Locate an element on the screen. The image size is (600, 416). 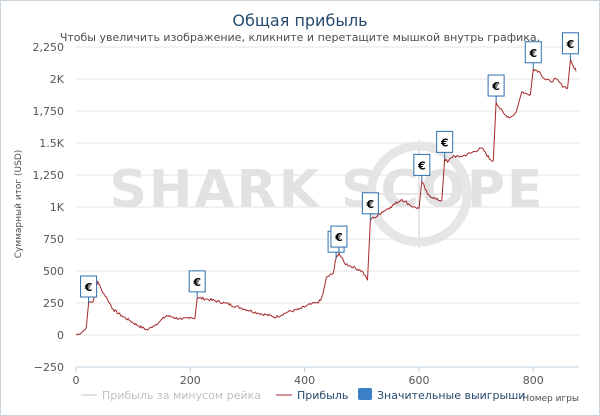
x-axis-ticks: 0 200 400 600 800 is located at coordinates (308, 377).